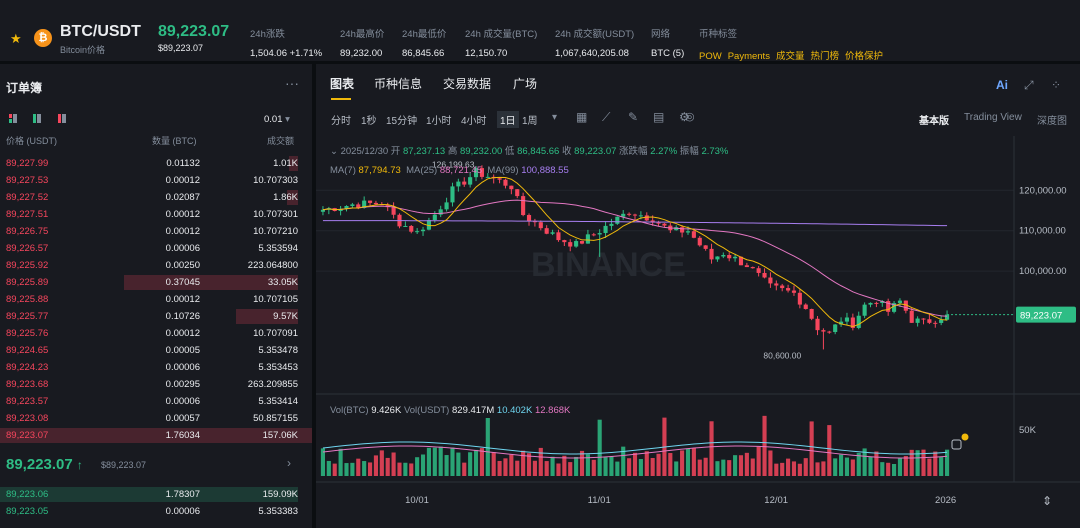  I want to click on ask-row: 89,224.65 0.00005 5.353478, so click(156, 350).